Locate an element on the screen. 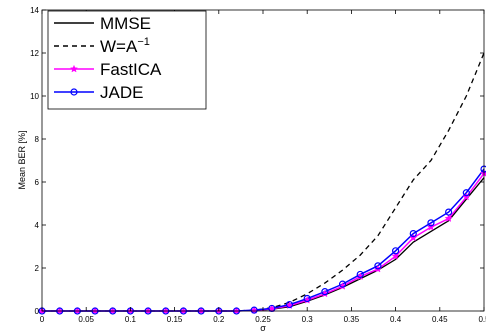 Image resolution: width=486 pixels, height=332 pixels. x-tick-label: 0.4 is located at coordinates (396, 319).